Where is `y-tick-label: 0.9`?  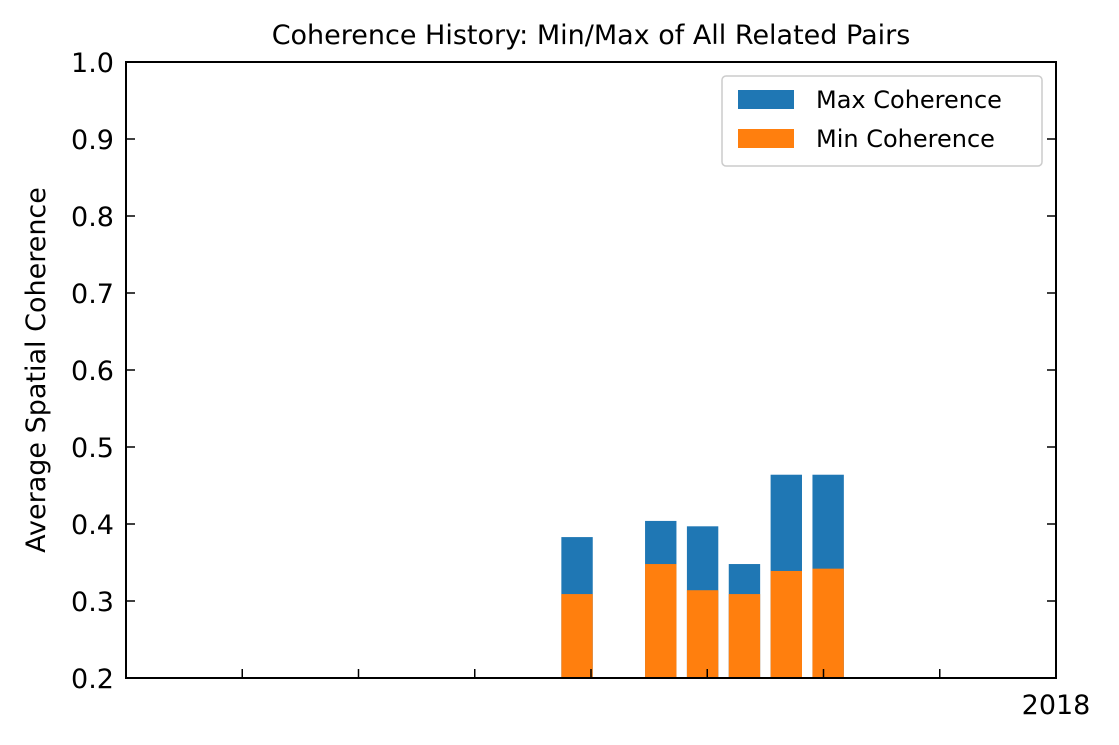
y-tick-label: 0.9 is located at coordinates (92, 140).